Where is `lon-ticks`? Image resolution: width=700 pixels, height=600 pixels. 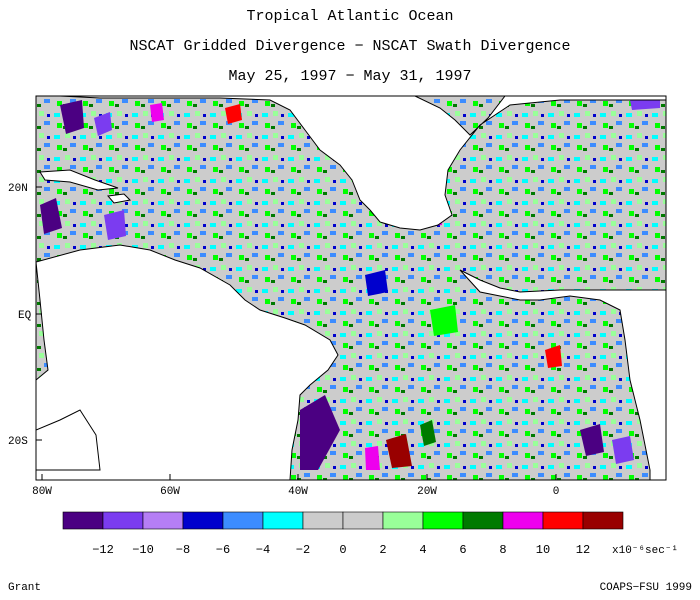 lon-ticks is located at coordinates (299, 477).